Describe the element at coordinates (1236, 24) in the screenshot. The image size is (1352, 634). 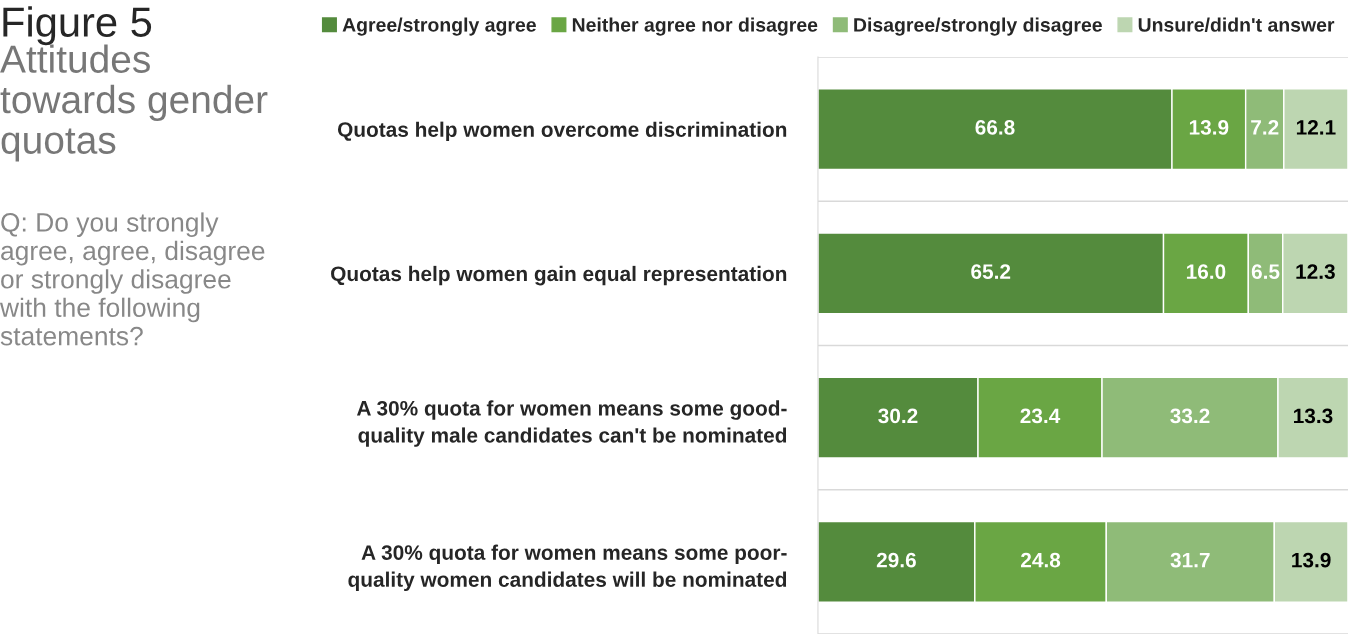
I see `legend-label: Unsure/didn't answer` at that location.